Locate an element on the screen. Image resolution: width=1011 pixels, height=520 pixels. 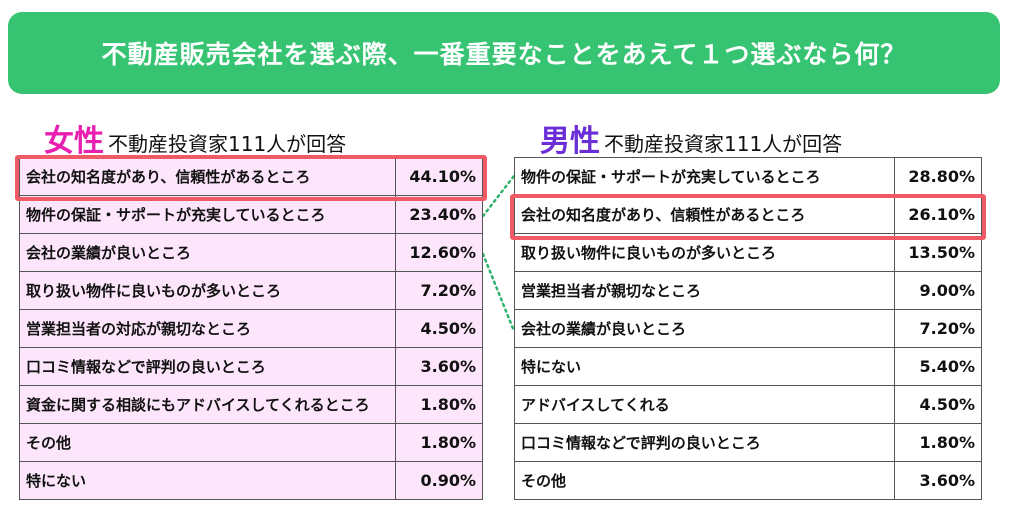
row-value: 9.00% is located at coordinates (938, 290).